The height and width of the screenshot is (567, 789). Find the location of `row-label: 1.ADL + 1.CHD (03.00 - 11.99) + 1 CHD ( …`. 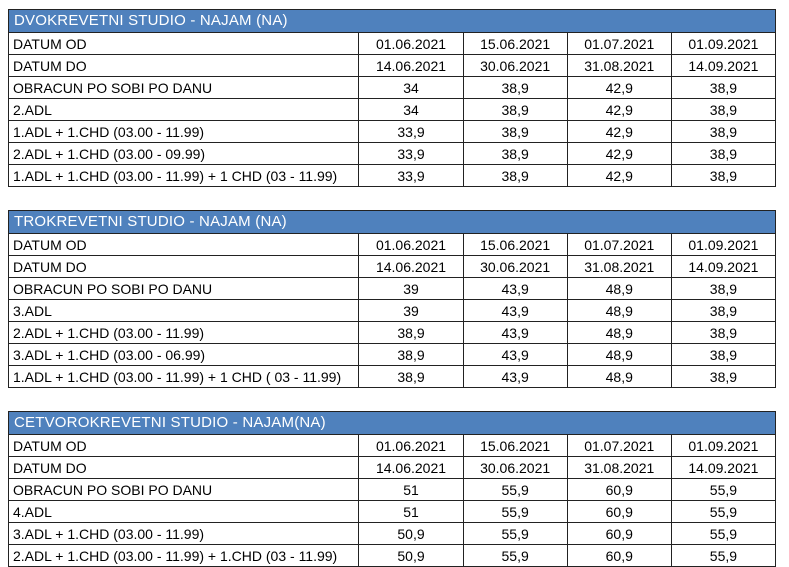

row-label: 1.ADL + 1.CHD (03.00 - 11.99) + 1 CHD ( … is located at coordinates (183, 376).